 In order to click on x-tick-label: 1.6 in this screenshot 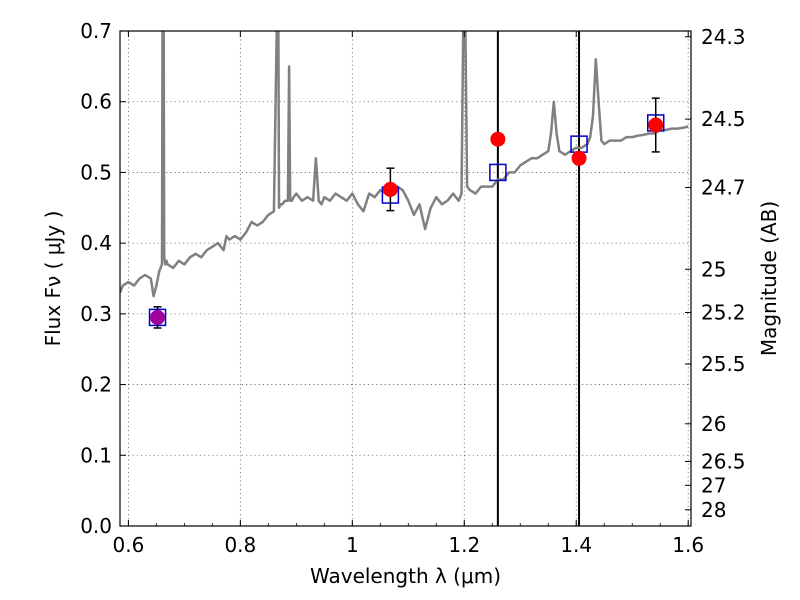, I will do `click(688, 545)`.